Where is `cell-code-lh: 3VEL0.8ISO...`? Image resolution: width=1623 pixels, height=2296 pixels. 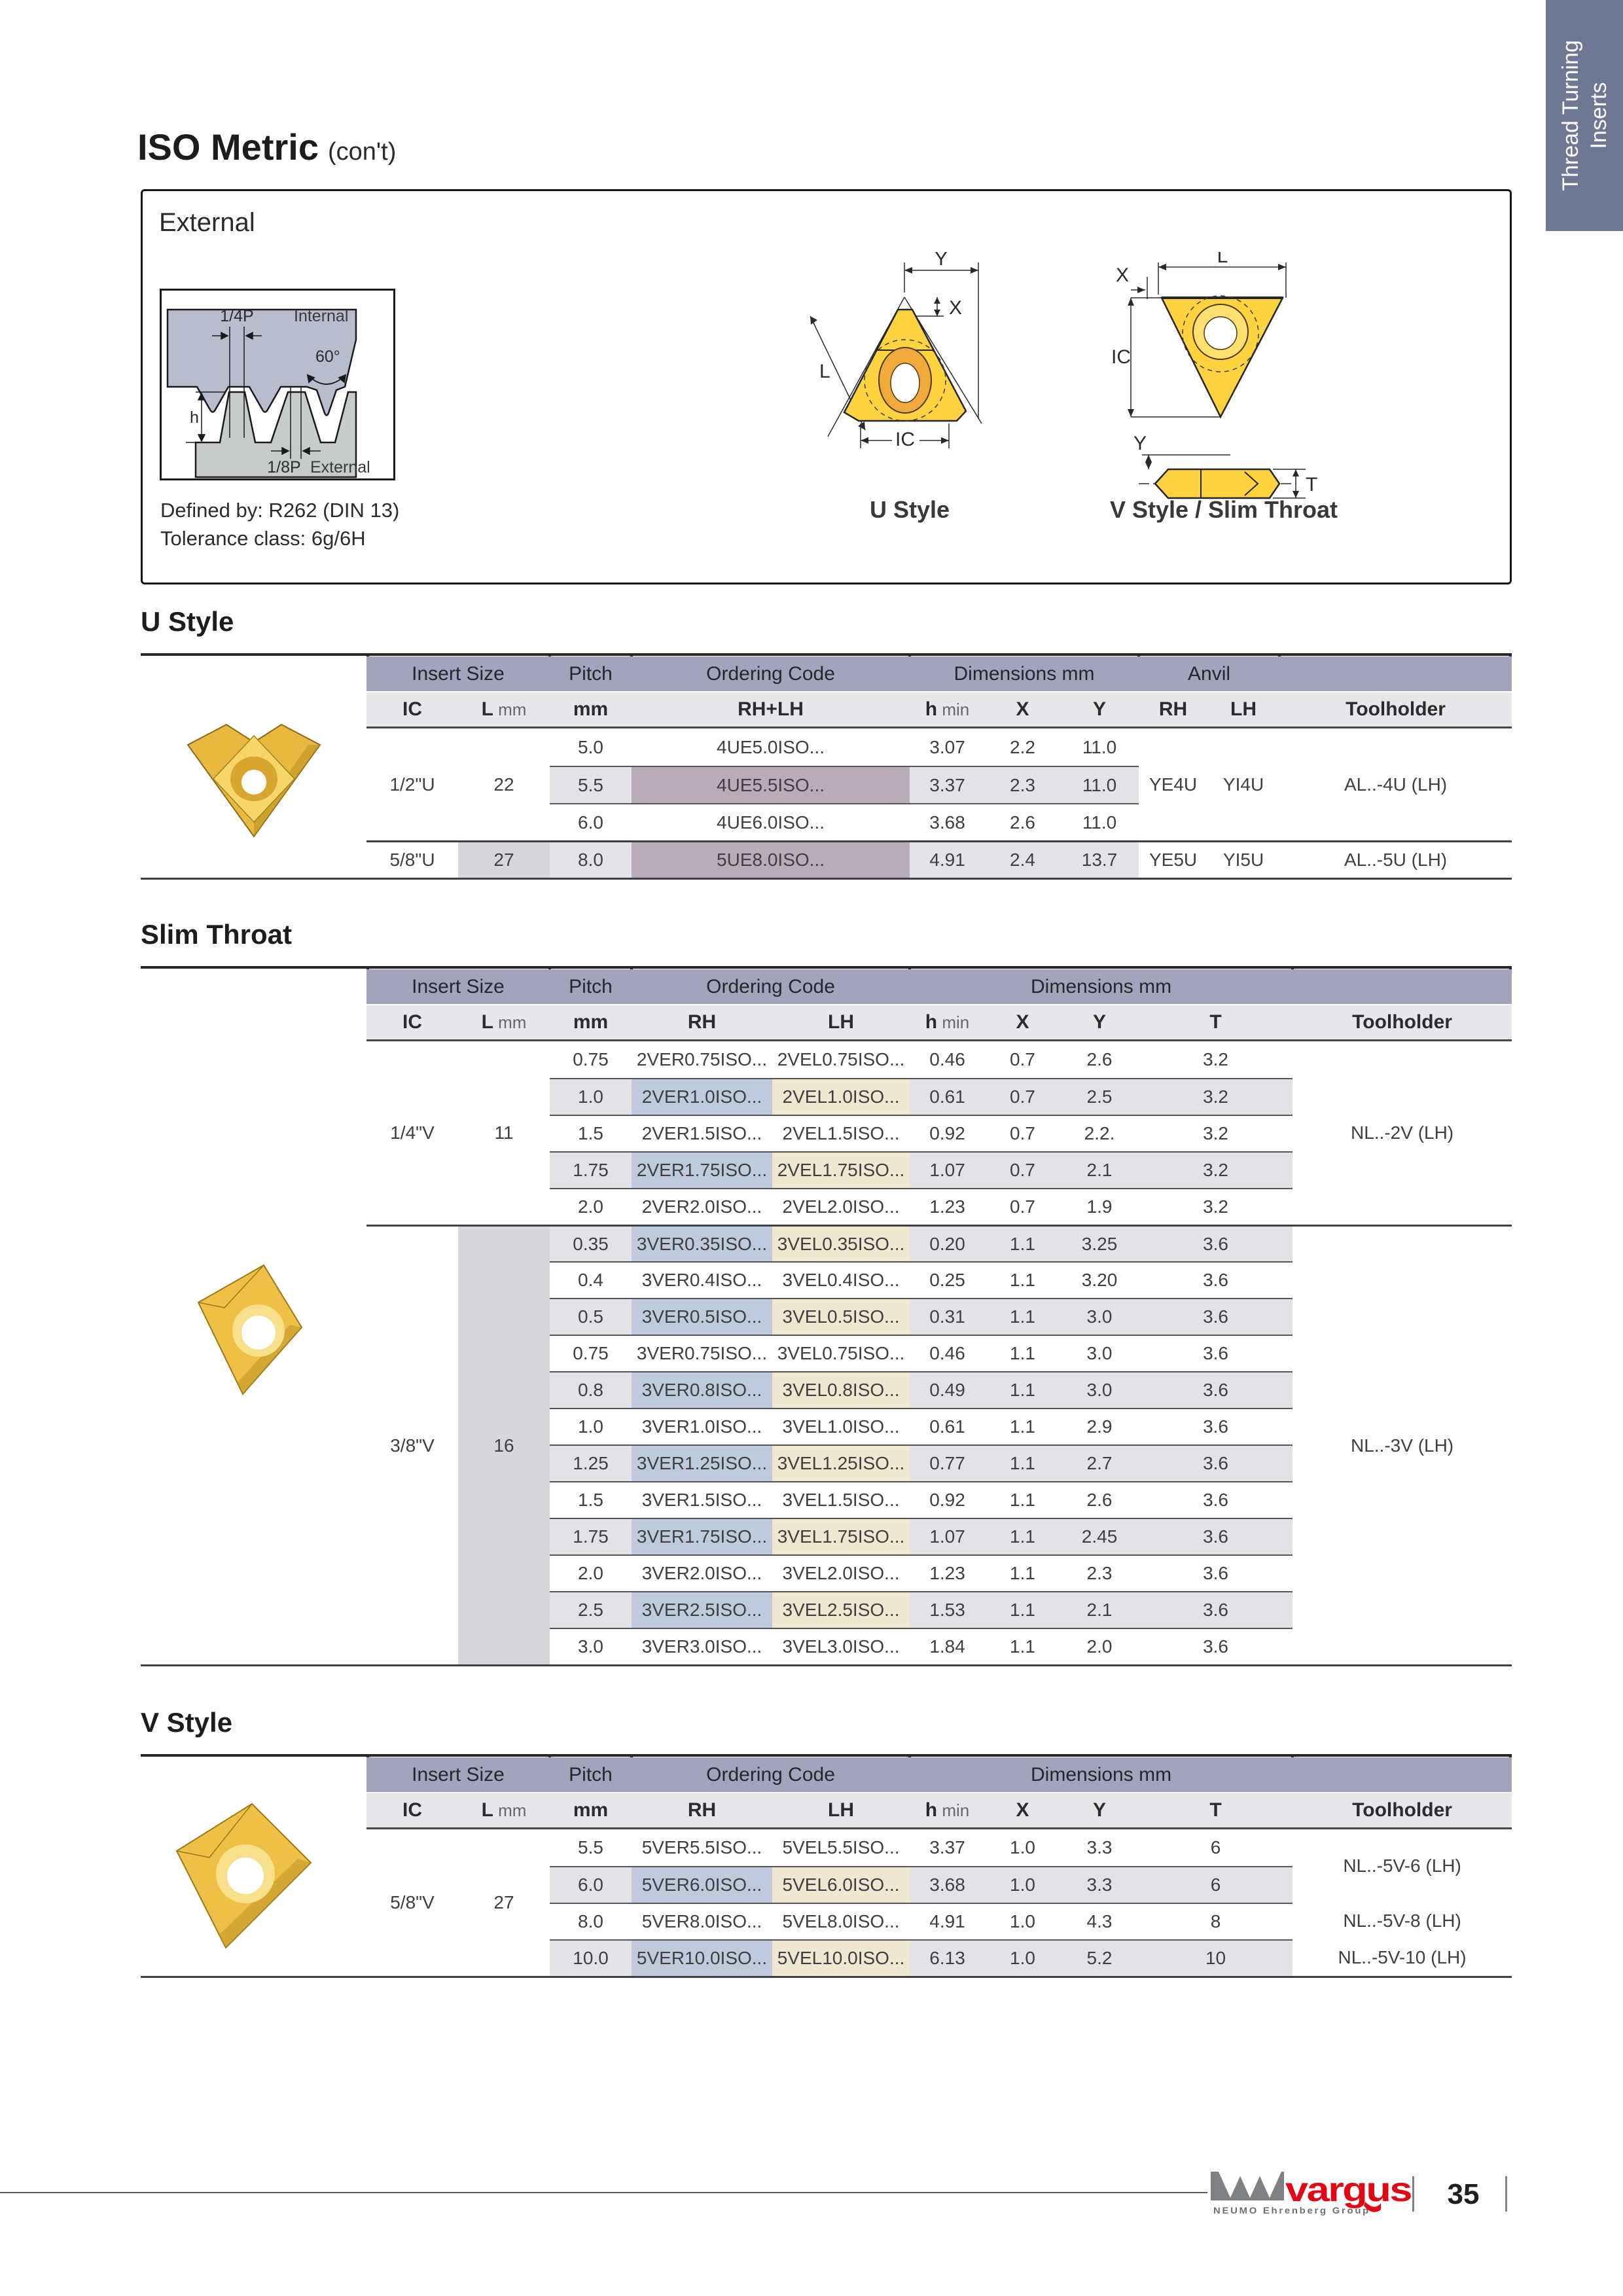
cell-code-lh: 3VEL0.8ISO... is located at coordinates (841, 1389).